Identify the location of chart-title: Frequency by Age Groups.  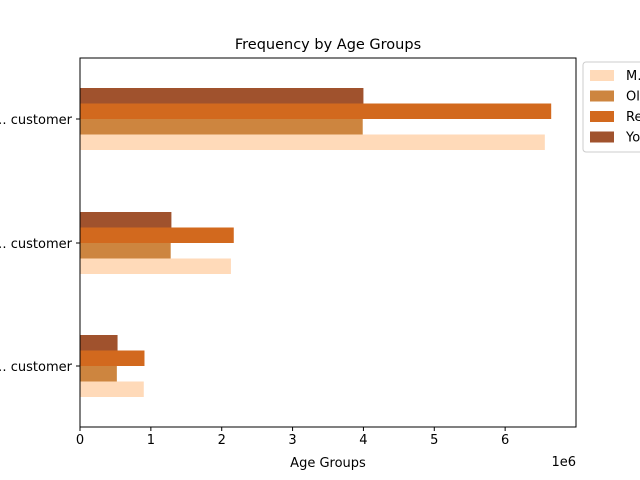
(328, 45).